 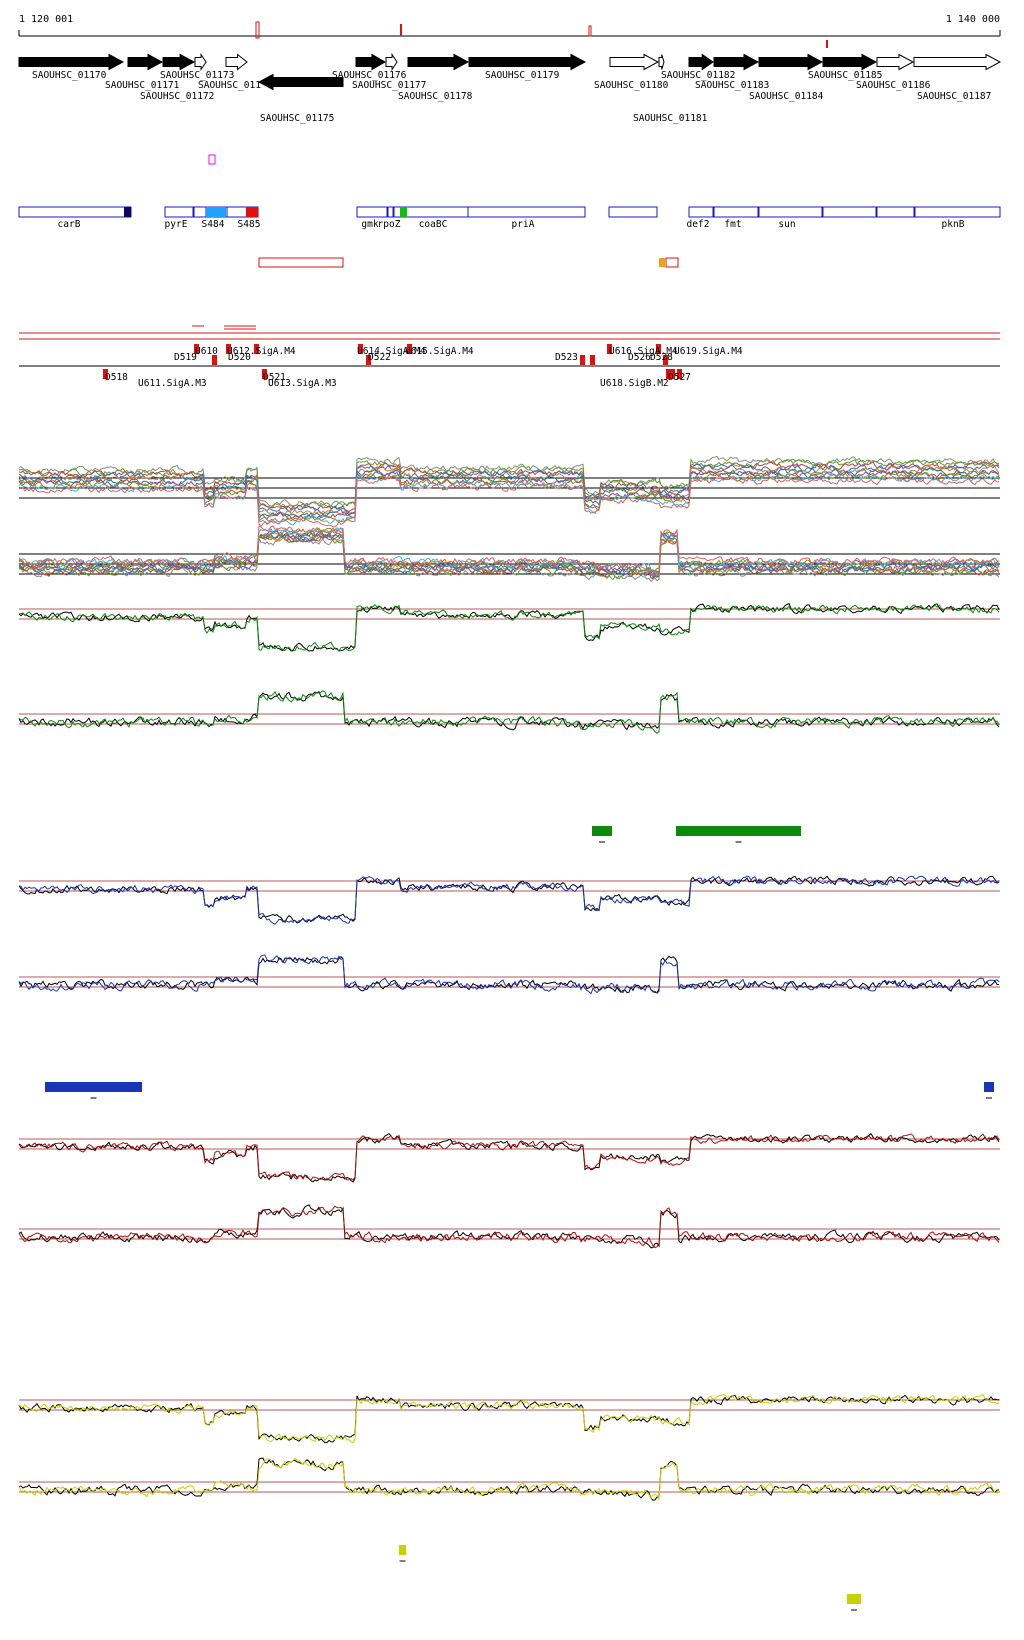 What do you see at coordinates (142, 85) in the screenshot?
I see `gene-label: SAOUHSC_01171` at bounding box center [142, 85].